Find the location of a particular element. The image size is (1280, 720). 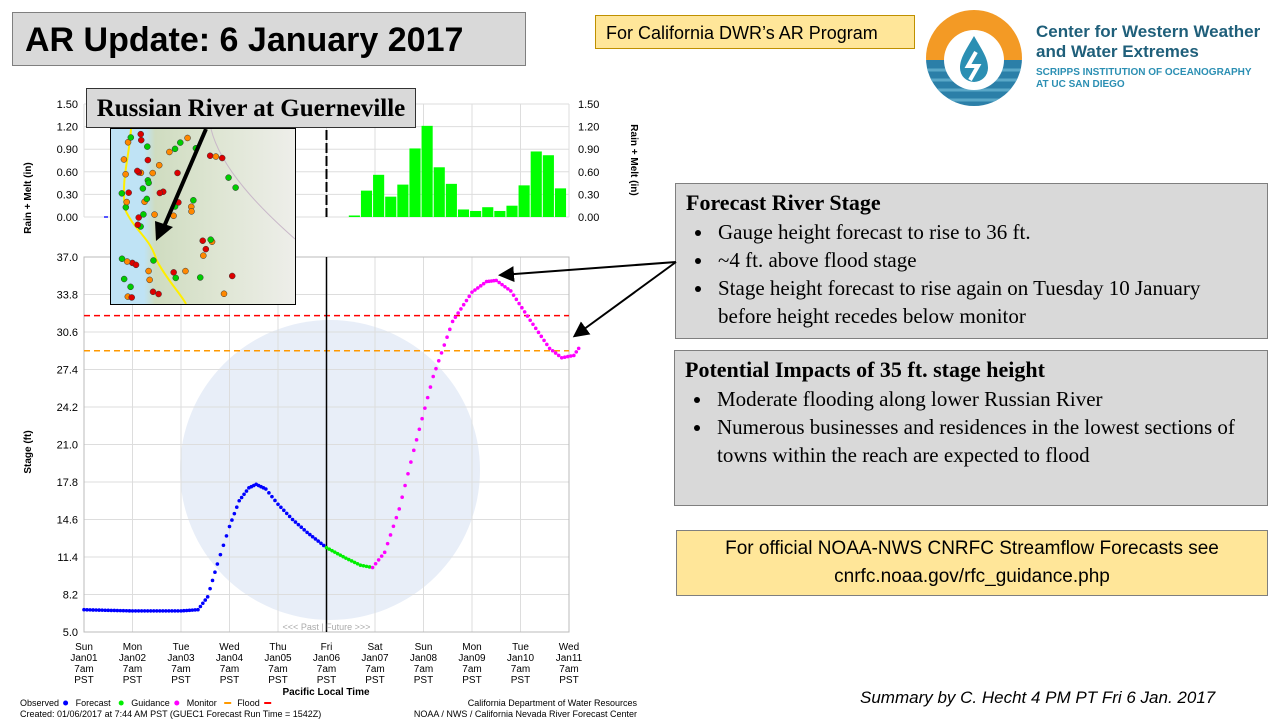

station-label: Russian River at Guerneville is located at coordinates (251, 108).